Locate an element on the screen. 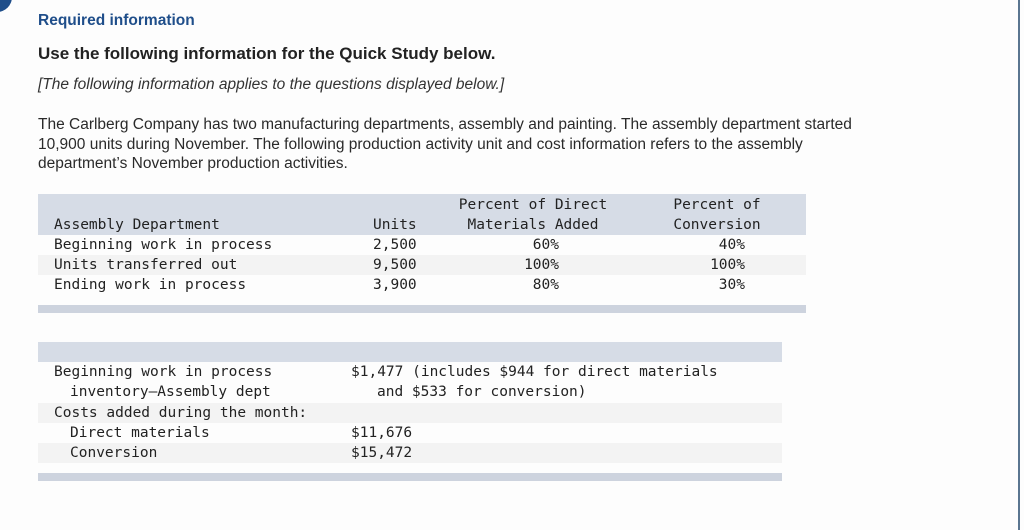  row-label: Ending work in process is located at coordinates (150, 285).